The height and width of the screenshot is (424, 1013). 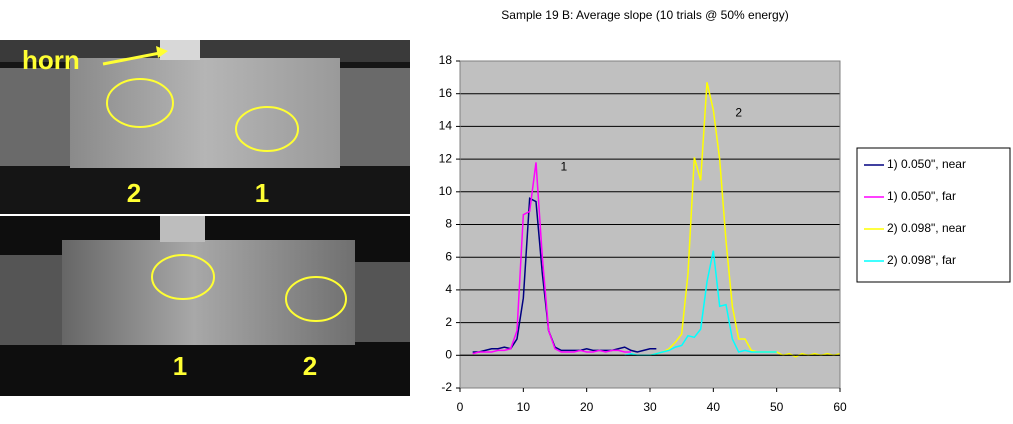 I want to click on annotation: 2, so click(x=738, y=112).